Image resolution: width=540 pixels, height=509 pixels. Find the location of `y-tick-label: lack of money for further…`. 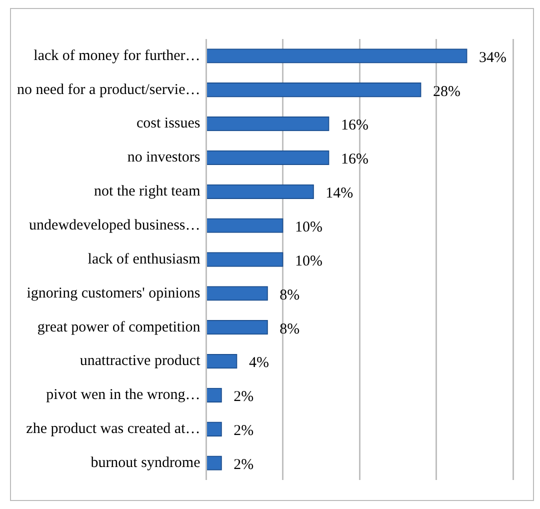

y-tick-label: lack of money for further… is located at coordinates (117, 56).